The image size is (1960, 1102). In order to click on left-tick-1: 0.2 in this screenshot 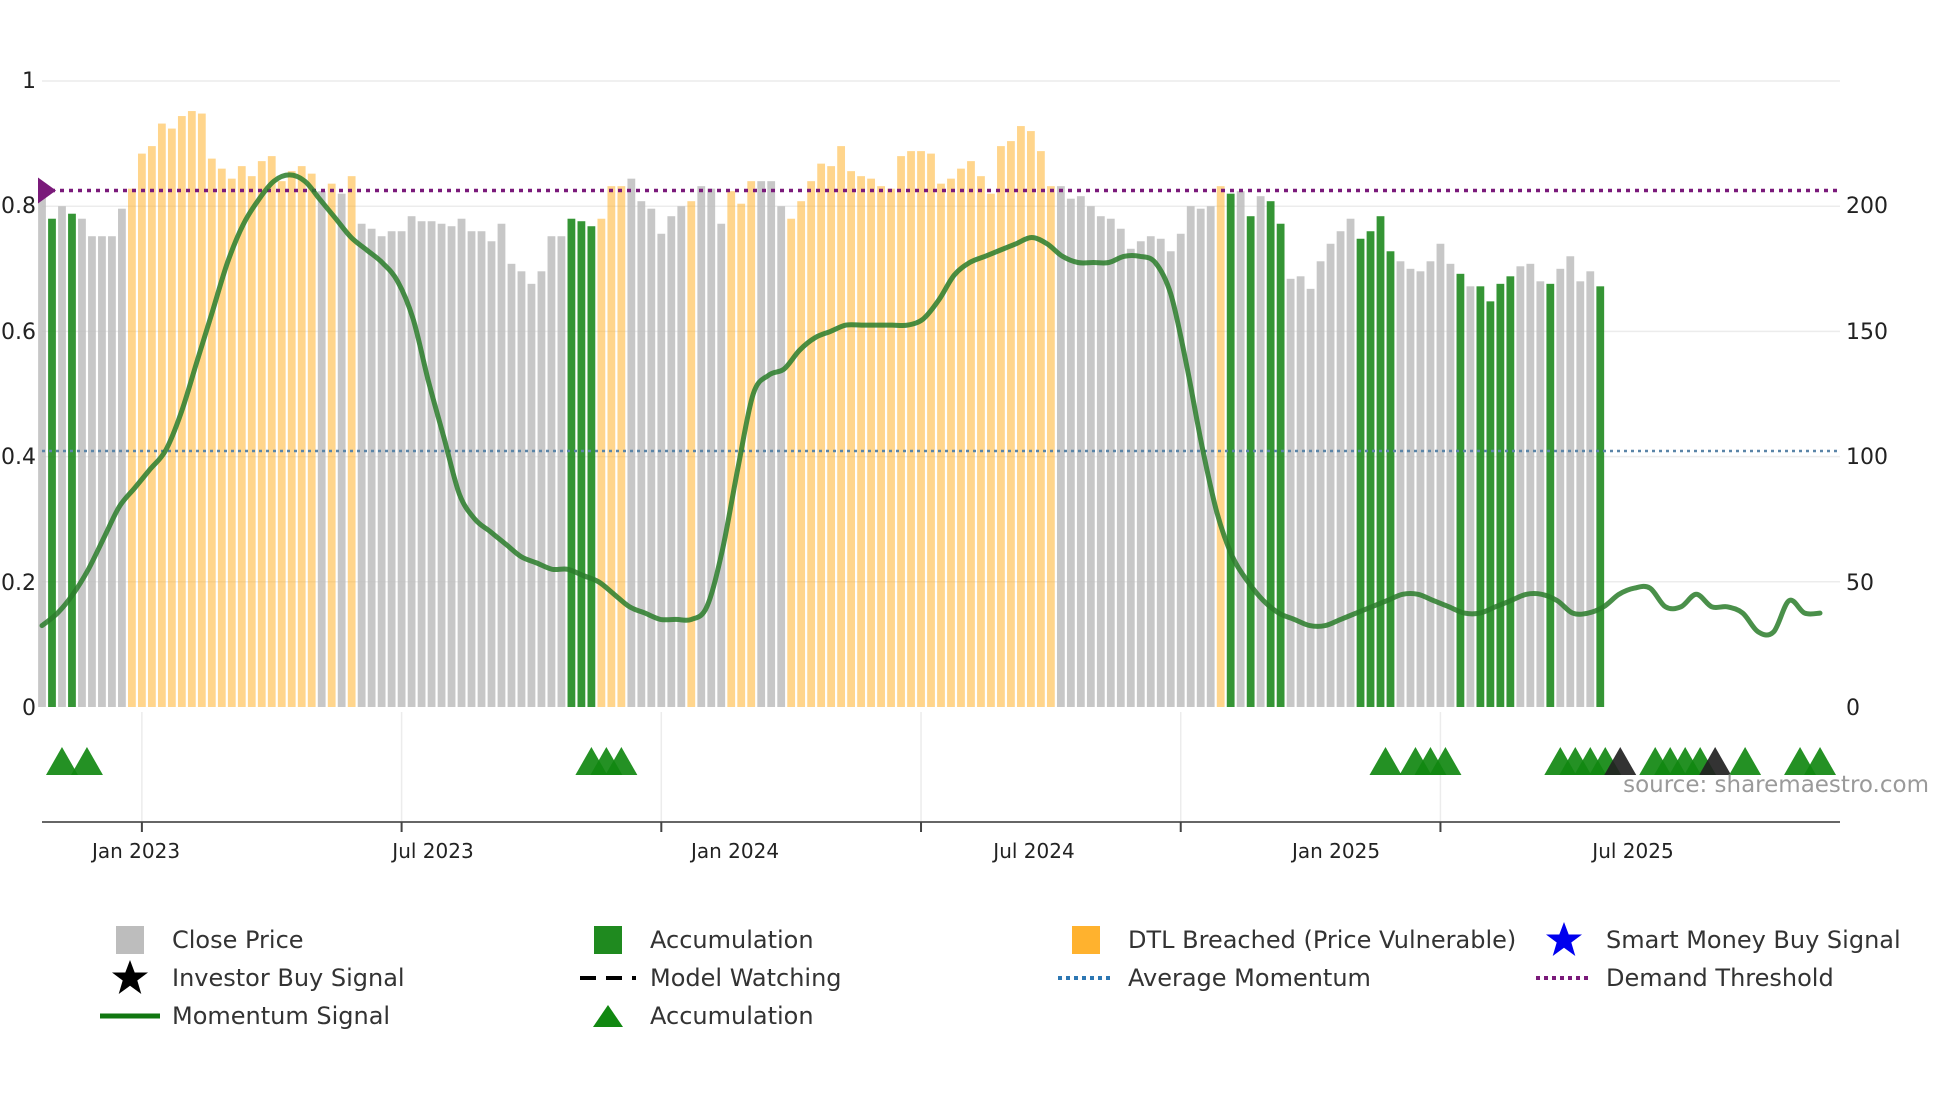, I will do `click(18, 583)`.